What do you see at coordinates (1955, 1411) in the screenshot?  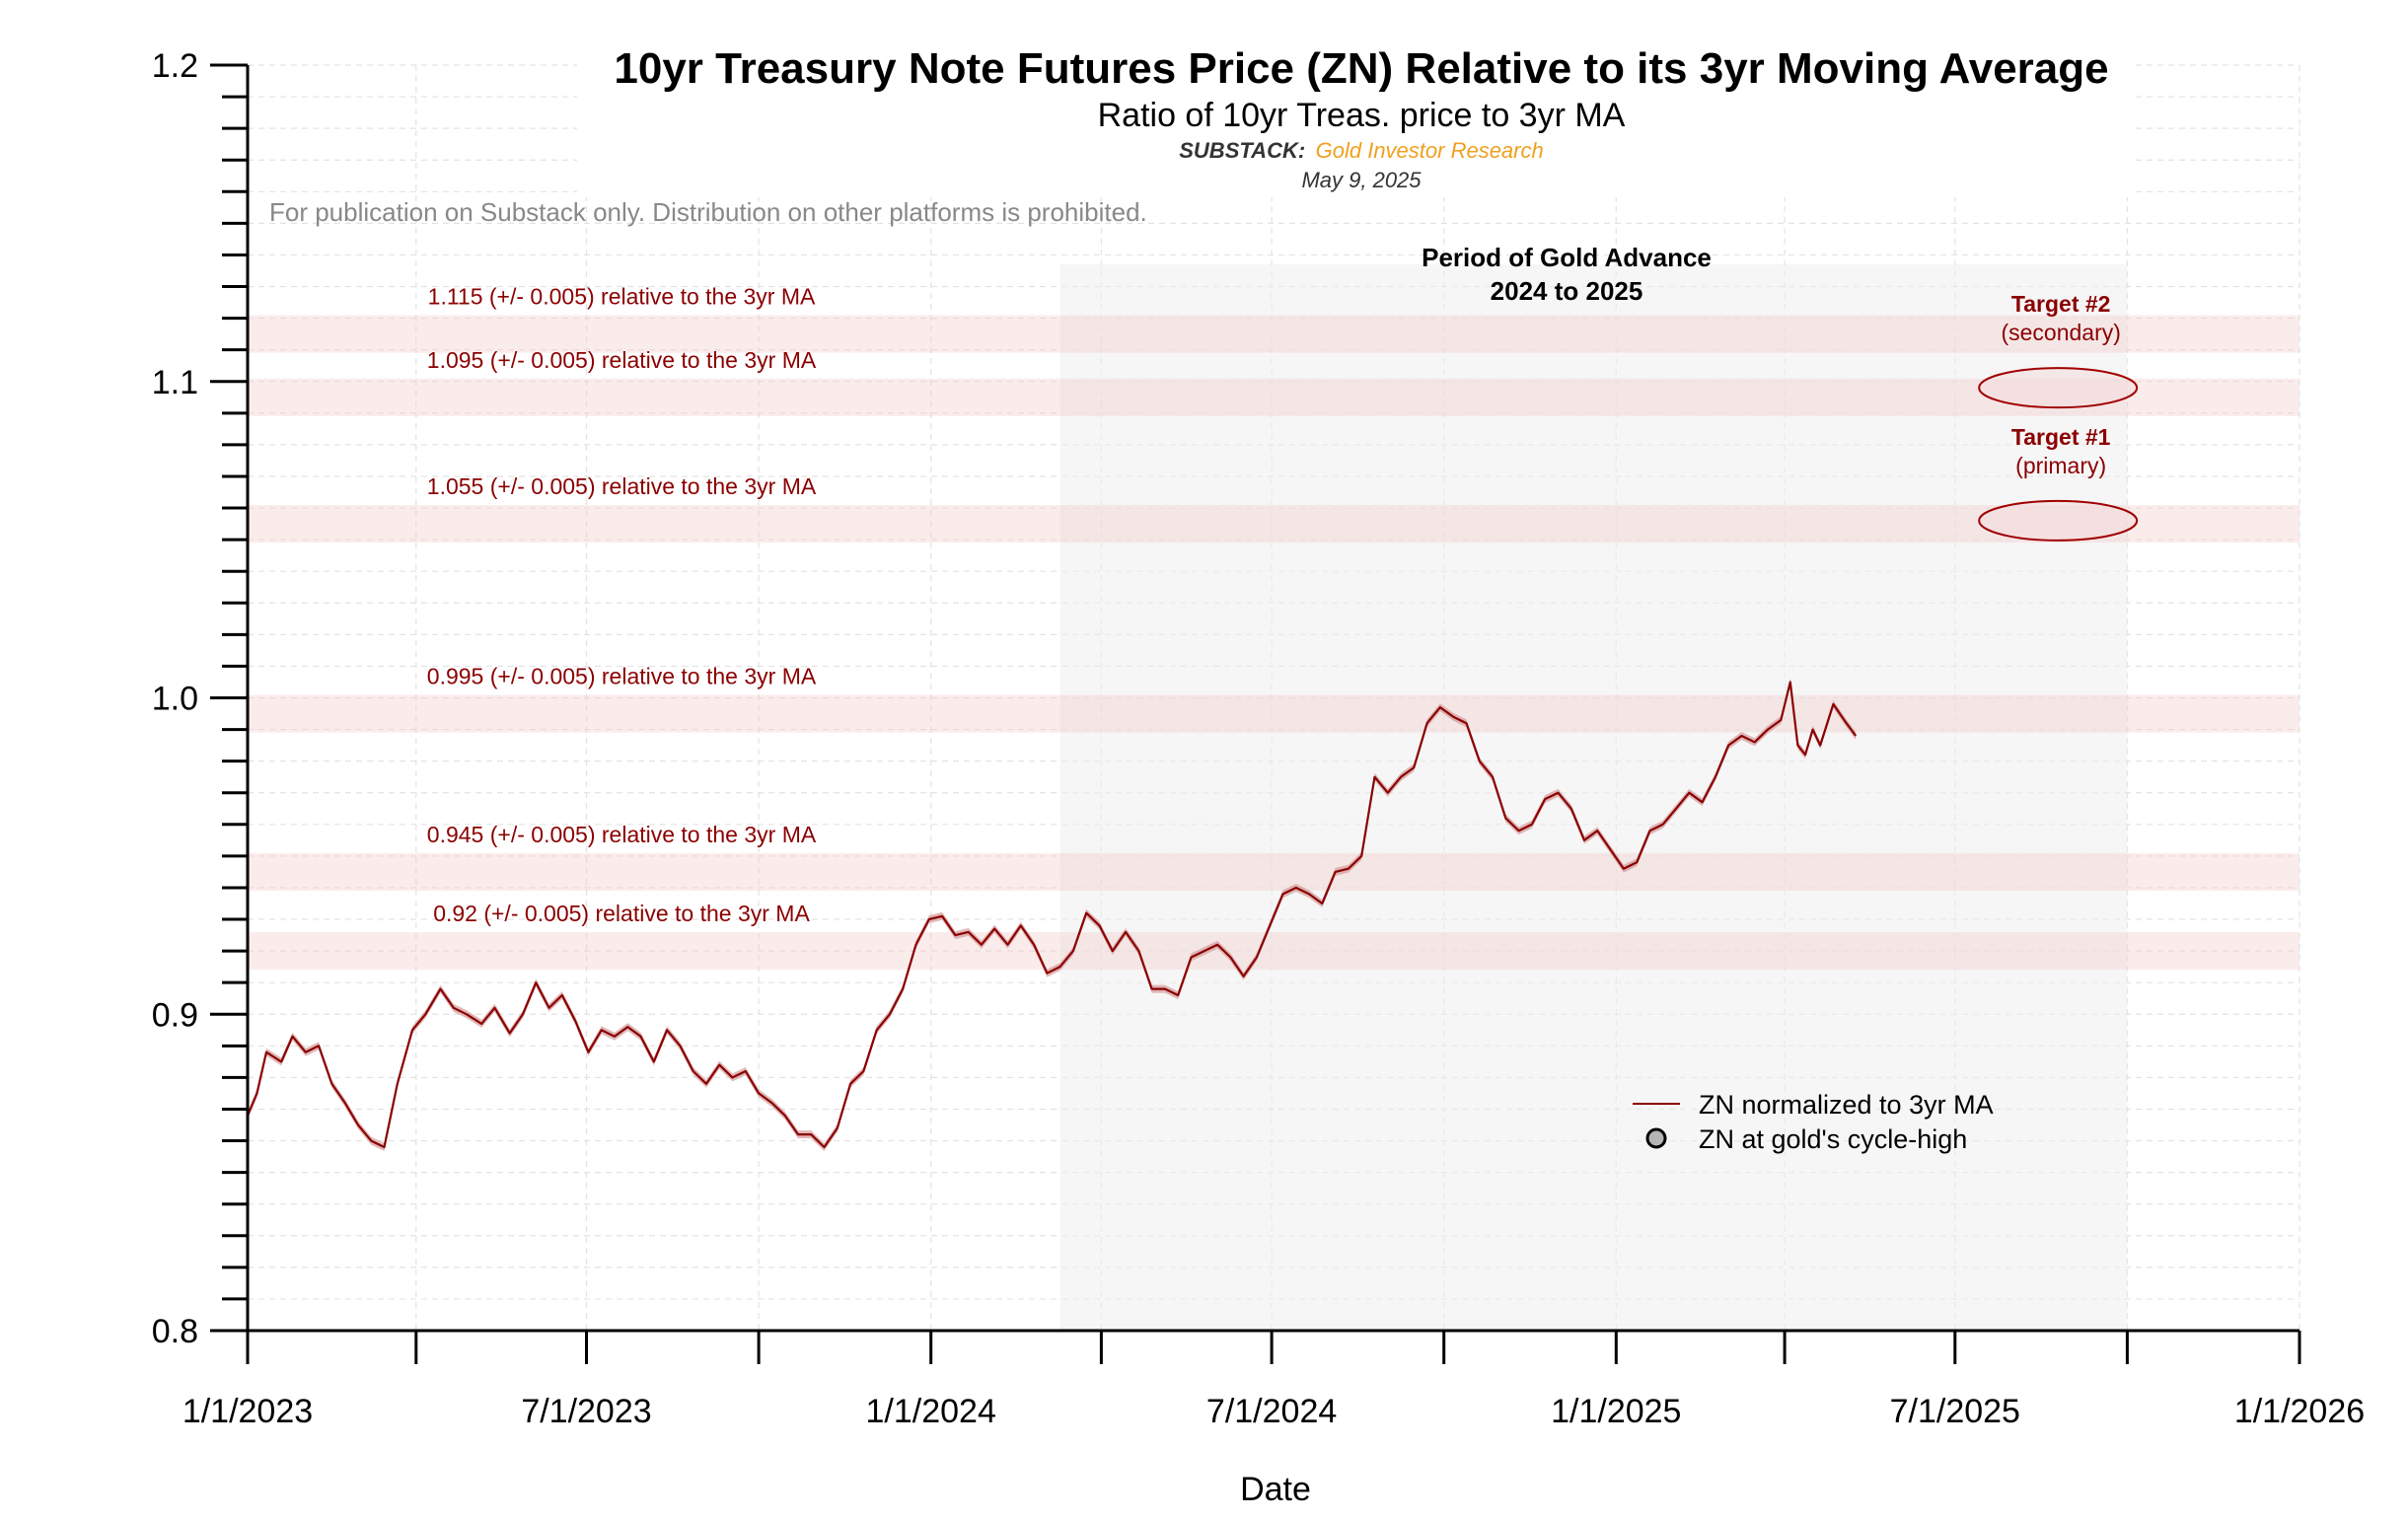 I see `x-tick-label: 7/1/2025` at bounding box center [1955, 1411].